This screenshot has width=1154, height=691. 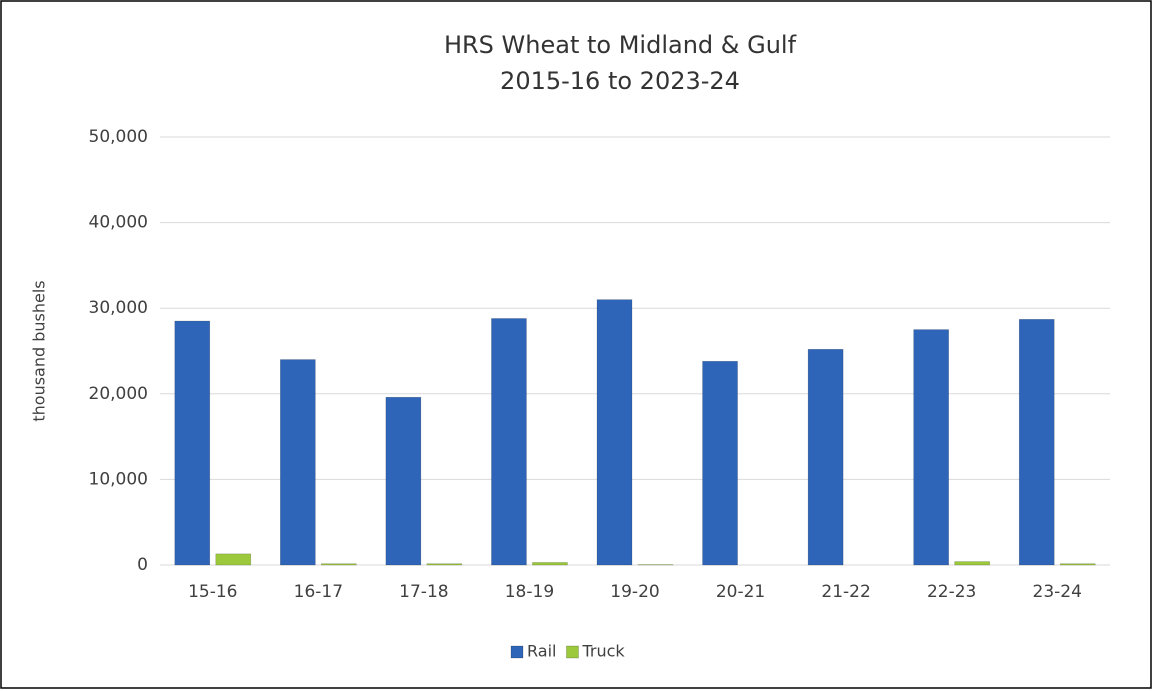 What do you see at coordinates (1057, 592) in the screenshot?
I see `x-tick-label: 23-24` at bounding box center [1057, 592].